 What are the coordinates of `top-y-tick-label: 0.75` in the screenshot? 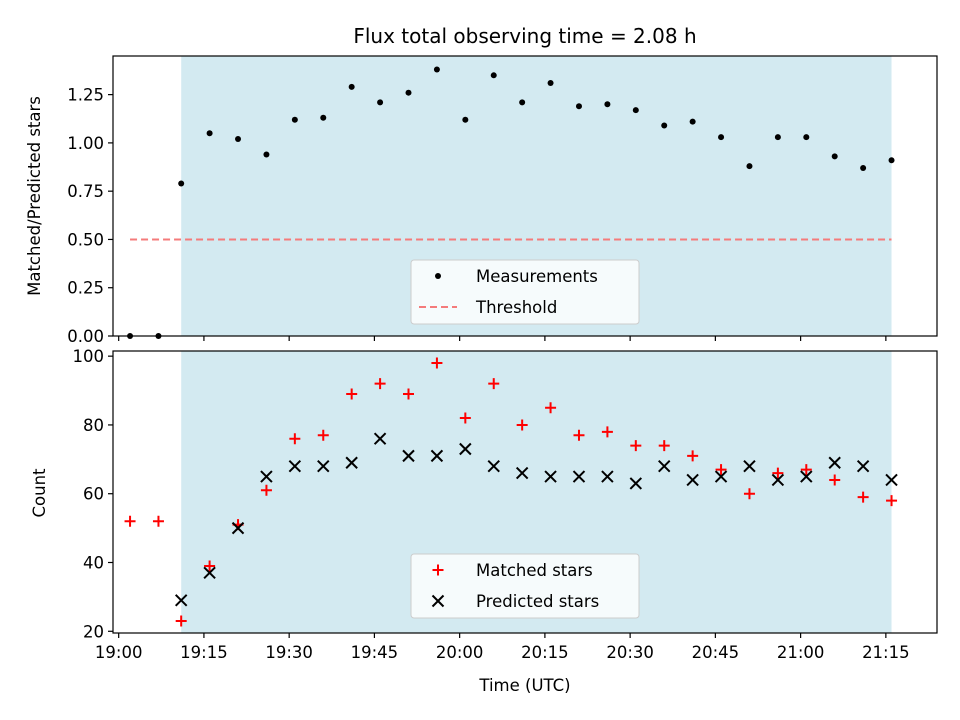 It's located at (85, 191).